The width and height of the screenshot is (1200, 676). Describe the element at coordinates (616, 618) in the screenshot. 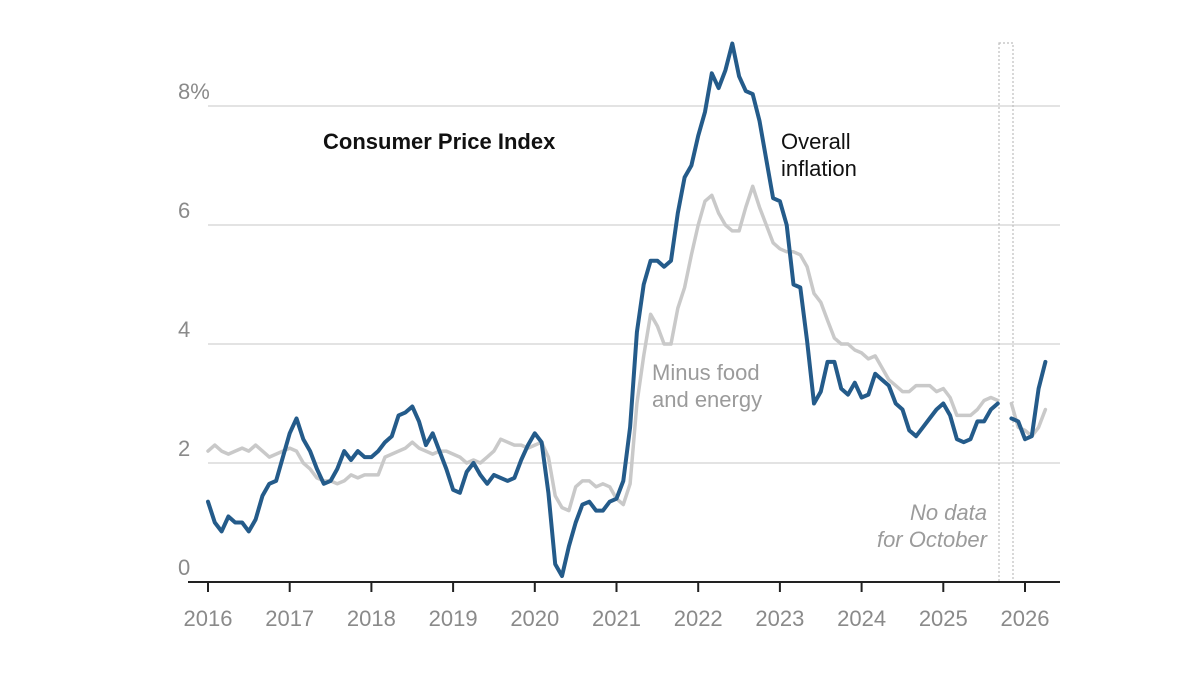

I see `x-tick-label: 2021` at that location.